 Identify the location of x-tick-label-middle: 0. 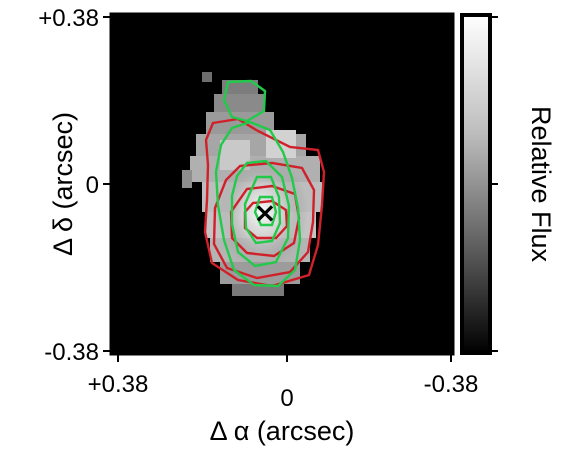
(286, 398).